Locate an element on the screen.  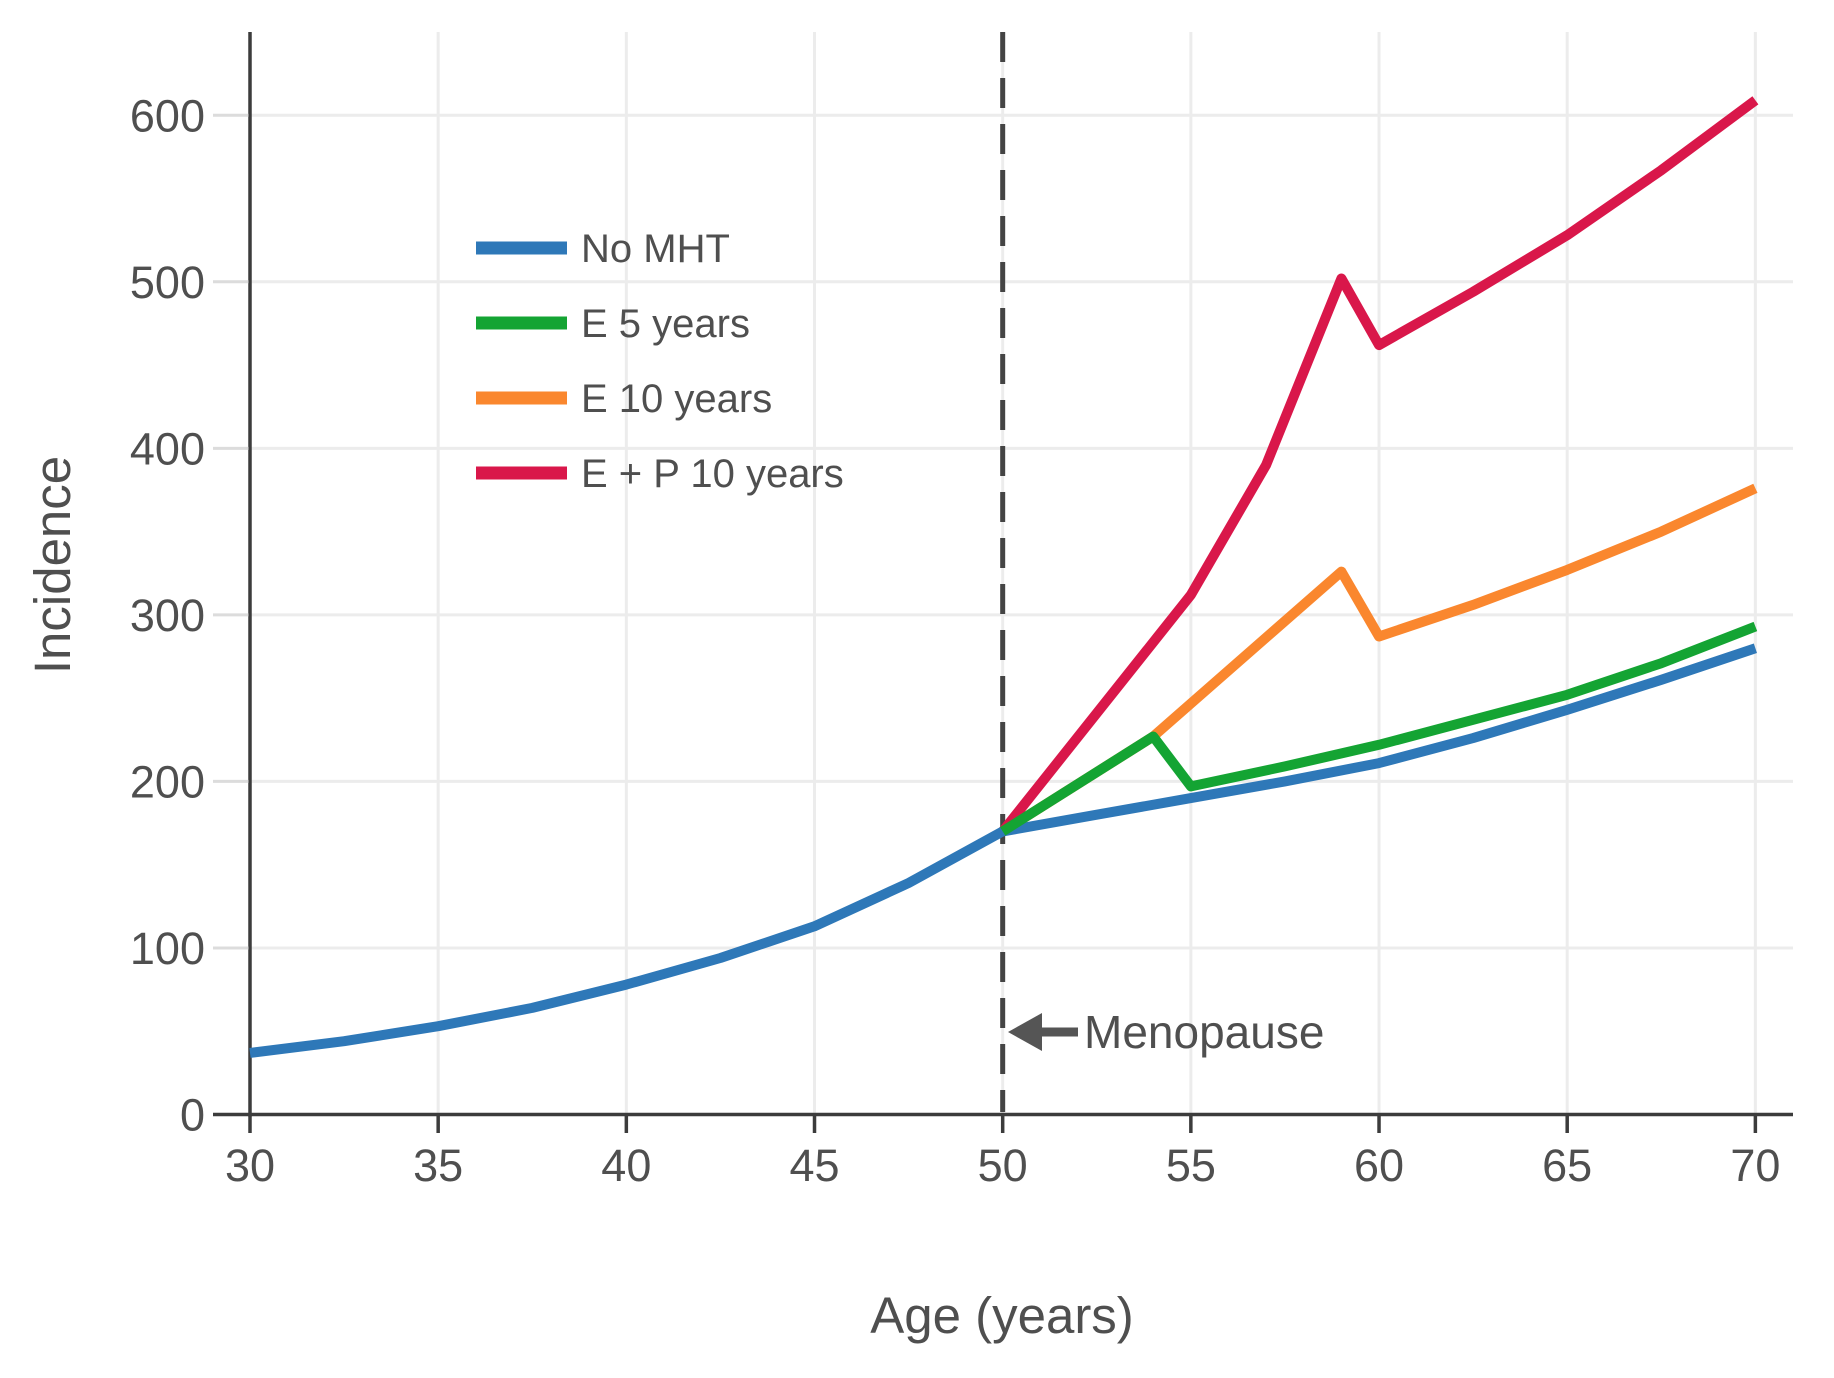
x-tick-label-45: 45 is located at coordinates (814, 1165).